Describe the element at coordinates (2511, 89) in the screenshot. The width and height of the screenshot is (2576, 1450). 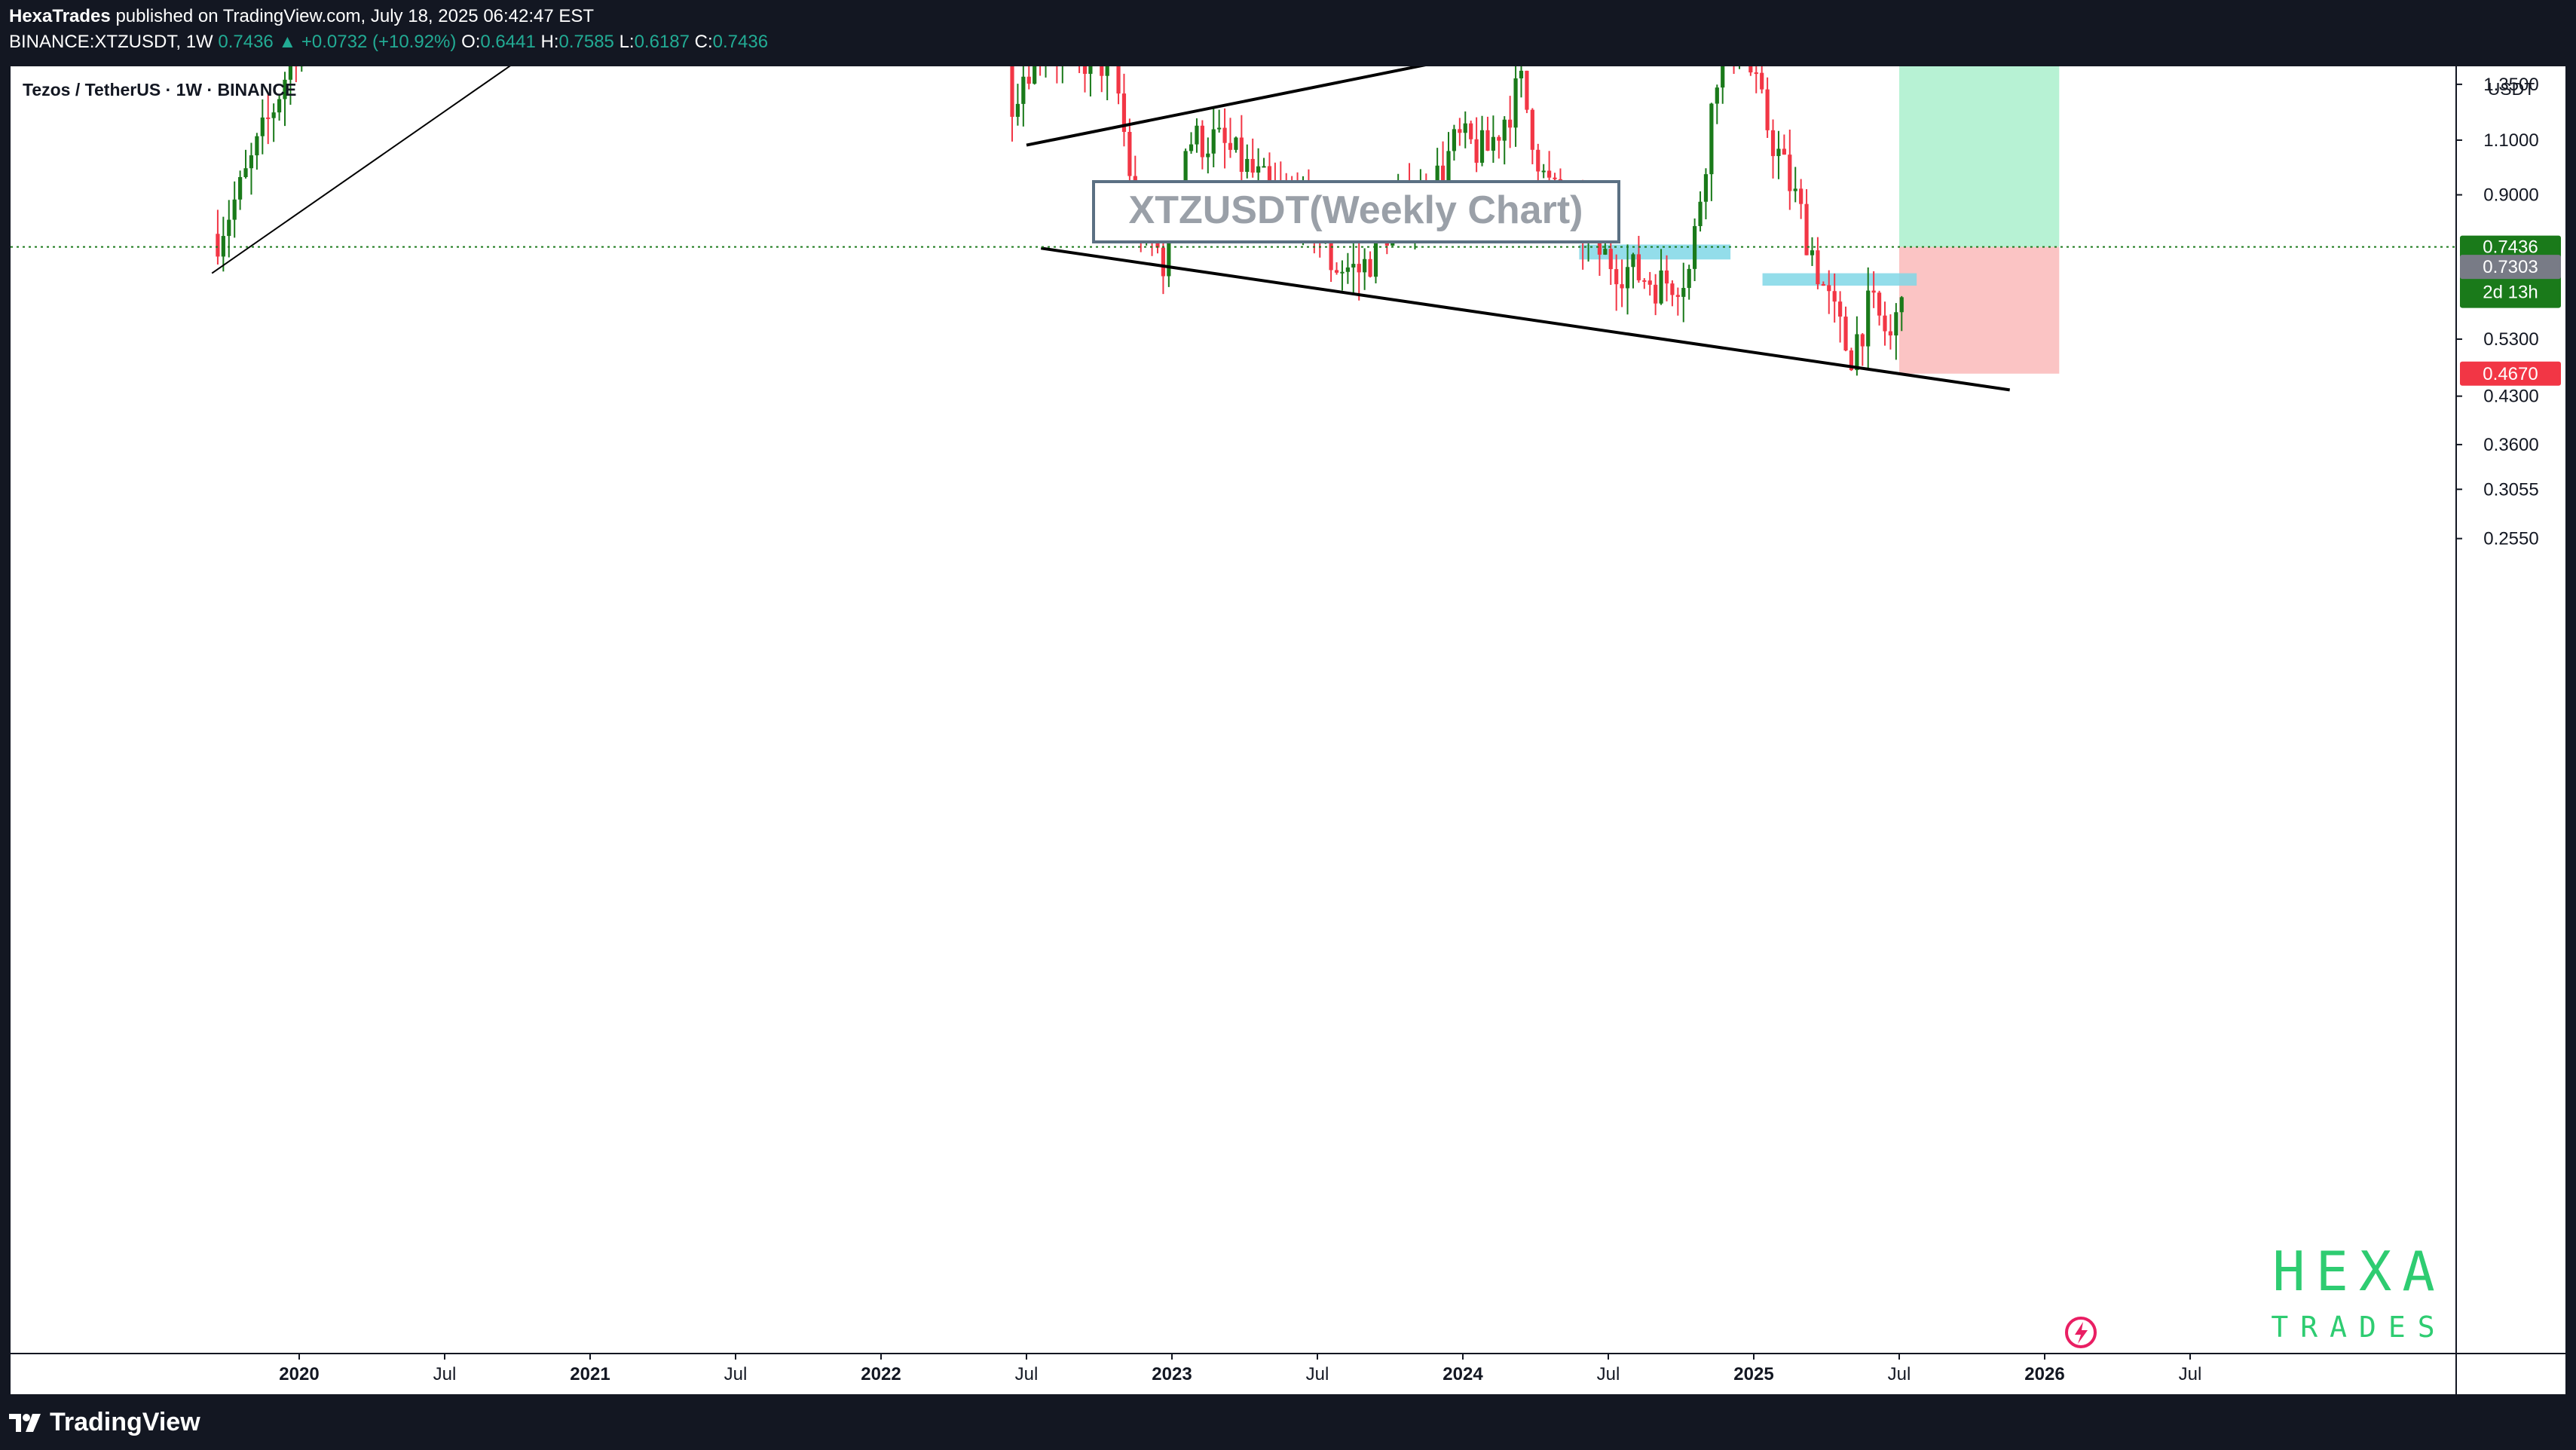
I see `currency-label: USDT` at that location.